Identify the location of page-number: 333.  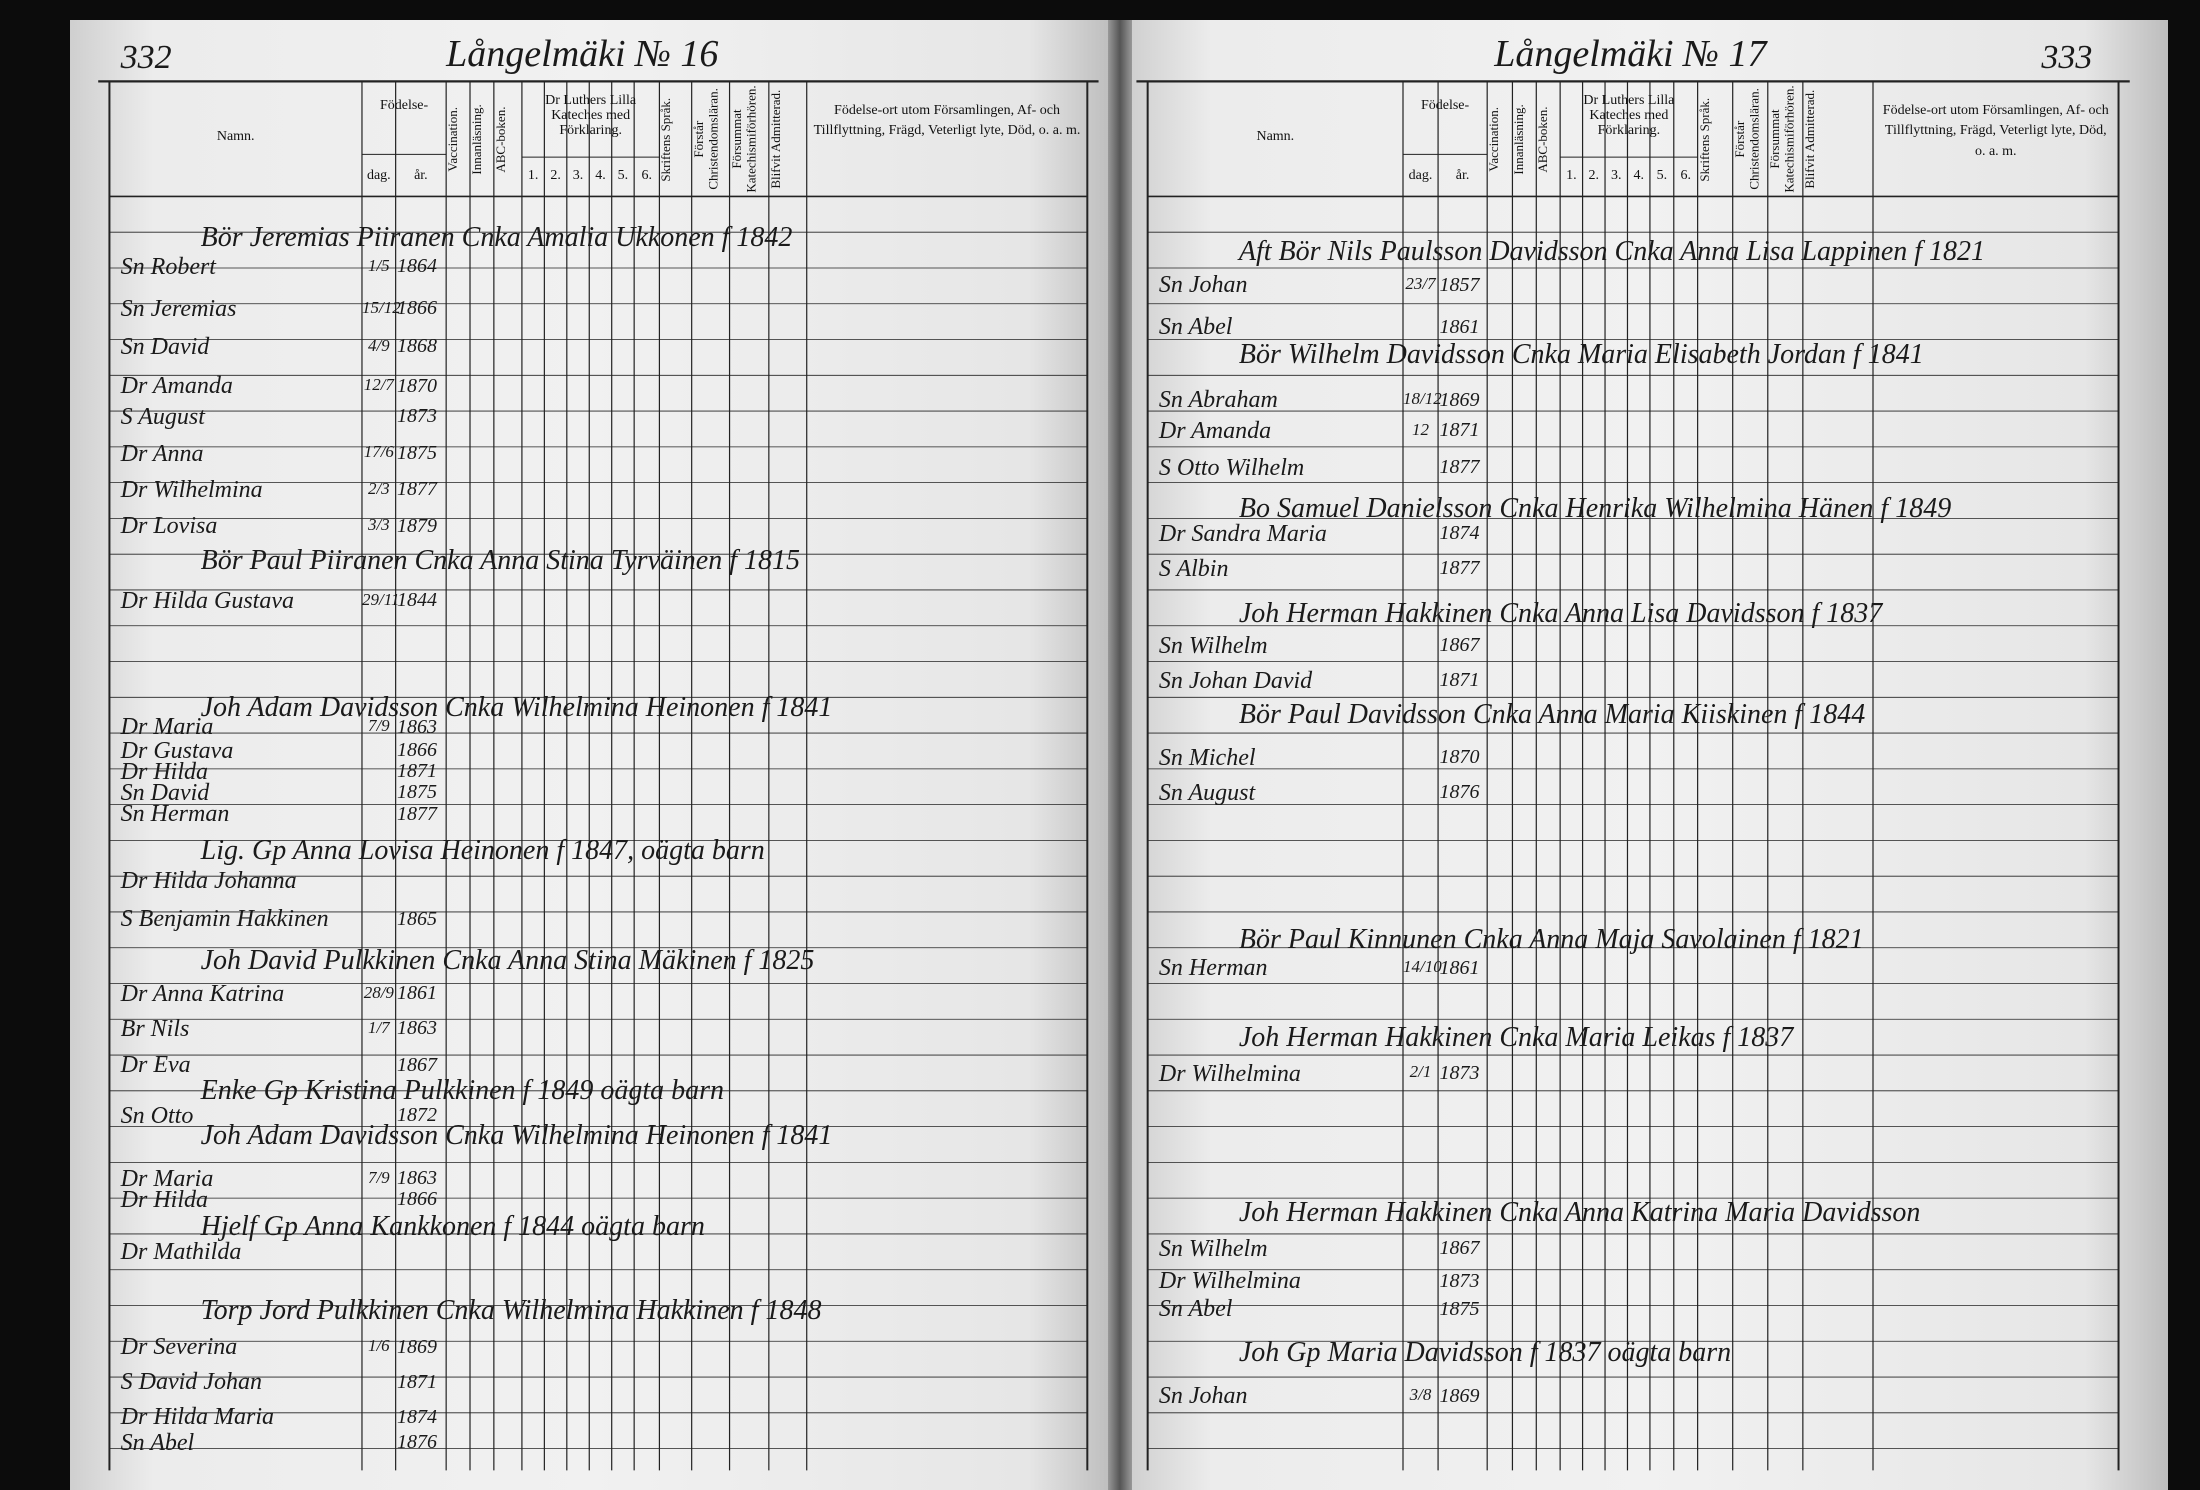
(2067, 58).